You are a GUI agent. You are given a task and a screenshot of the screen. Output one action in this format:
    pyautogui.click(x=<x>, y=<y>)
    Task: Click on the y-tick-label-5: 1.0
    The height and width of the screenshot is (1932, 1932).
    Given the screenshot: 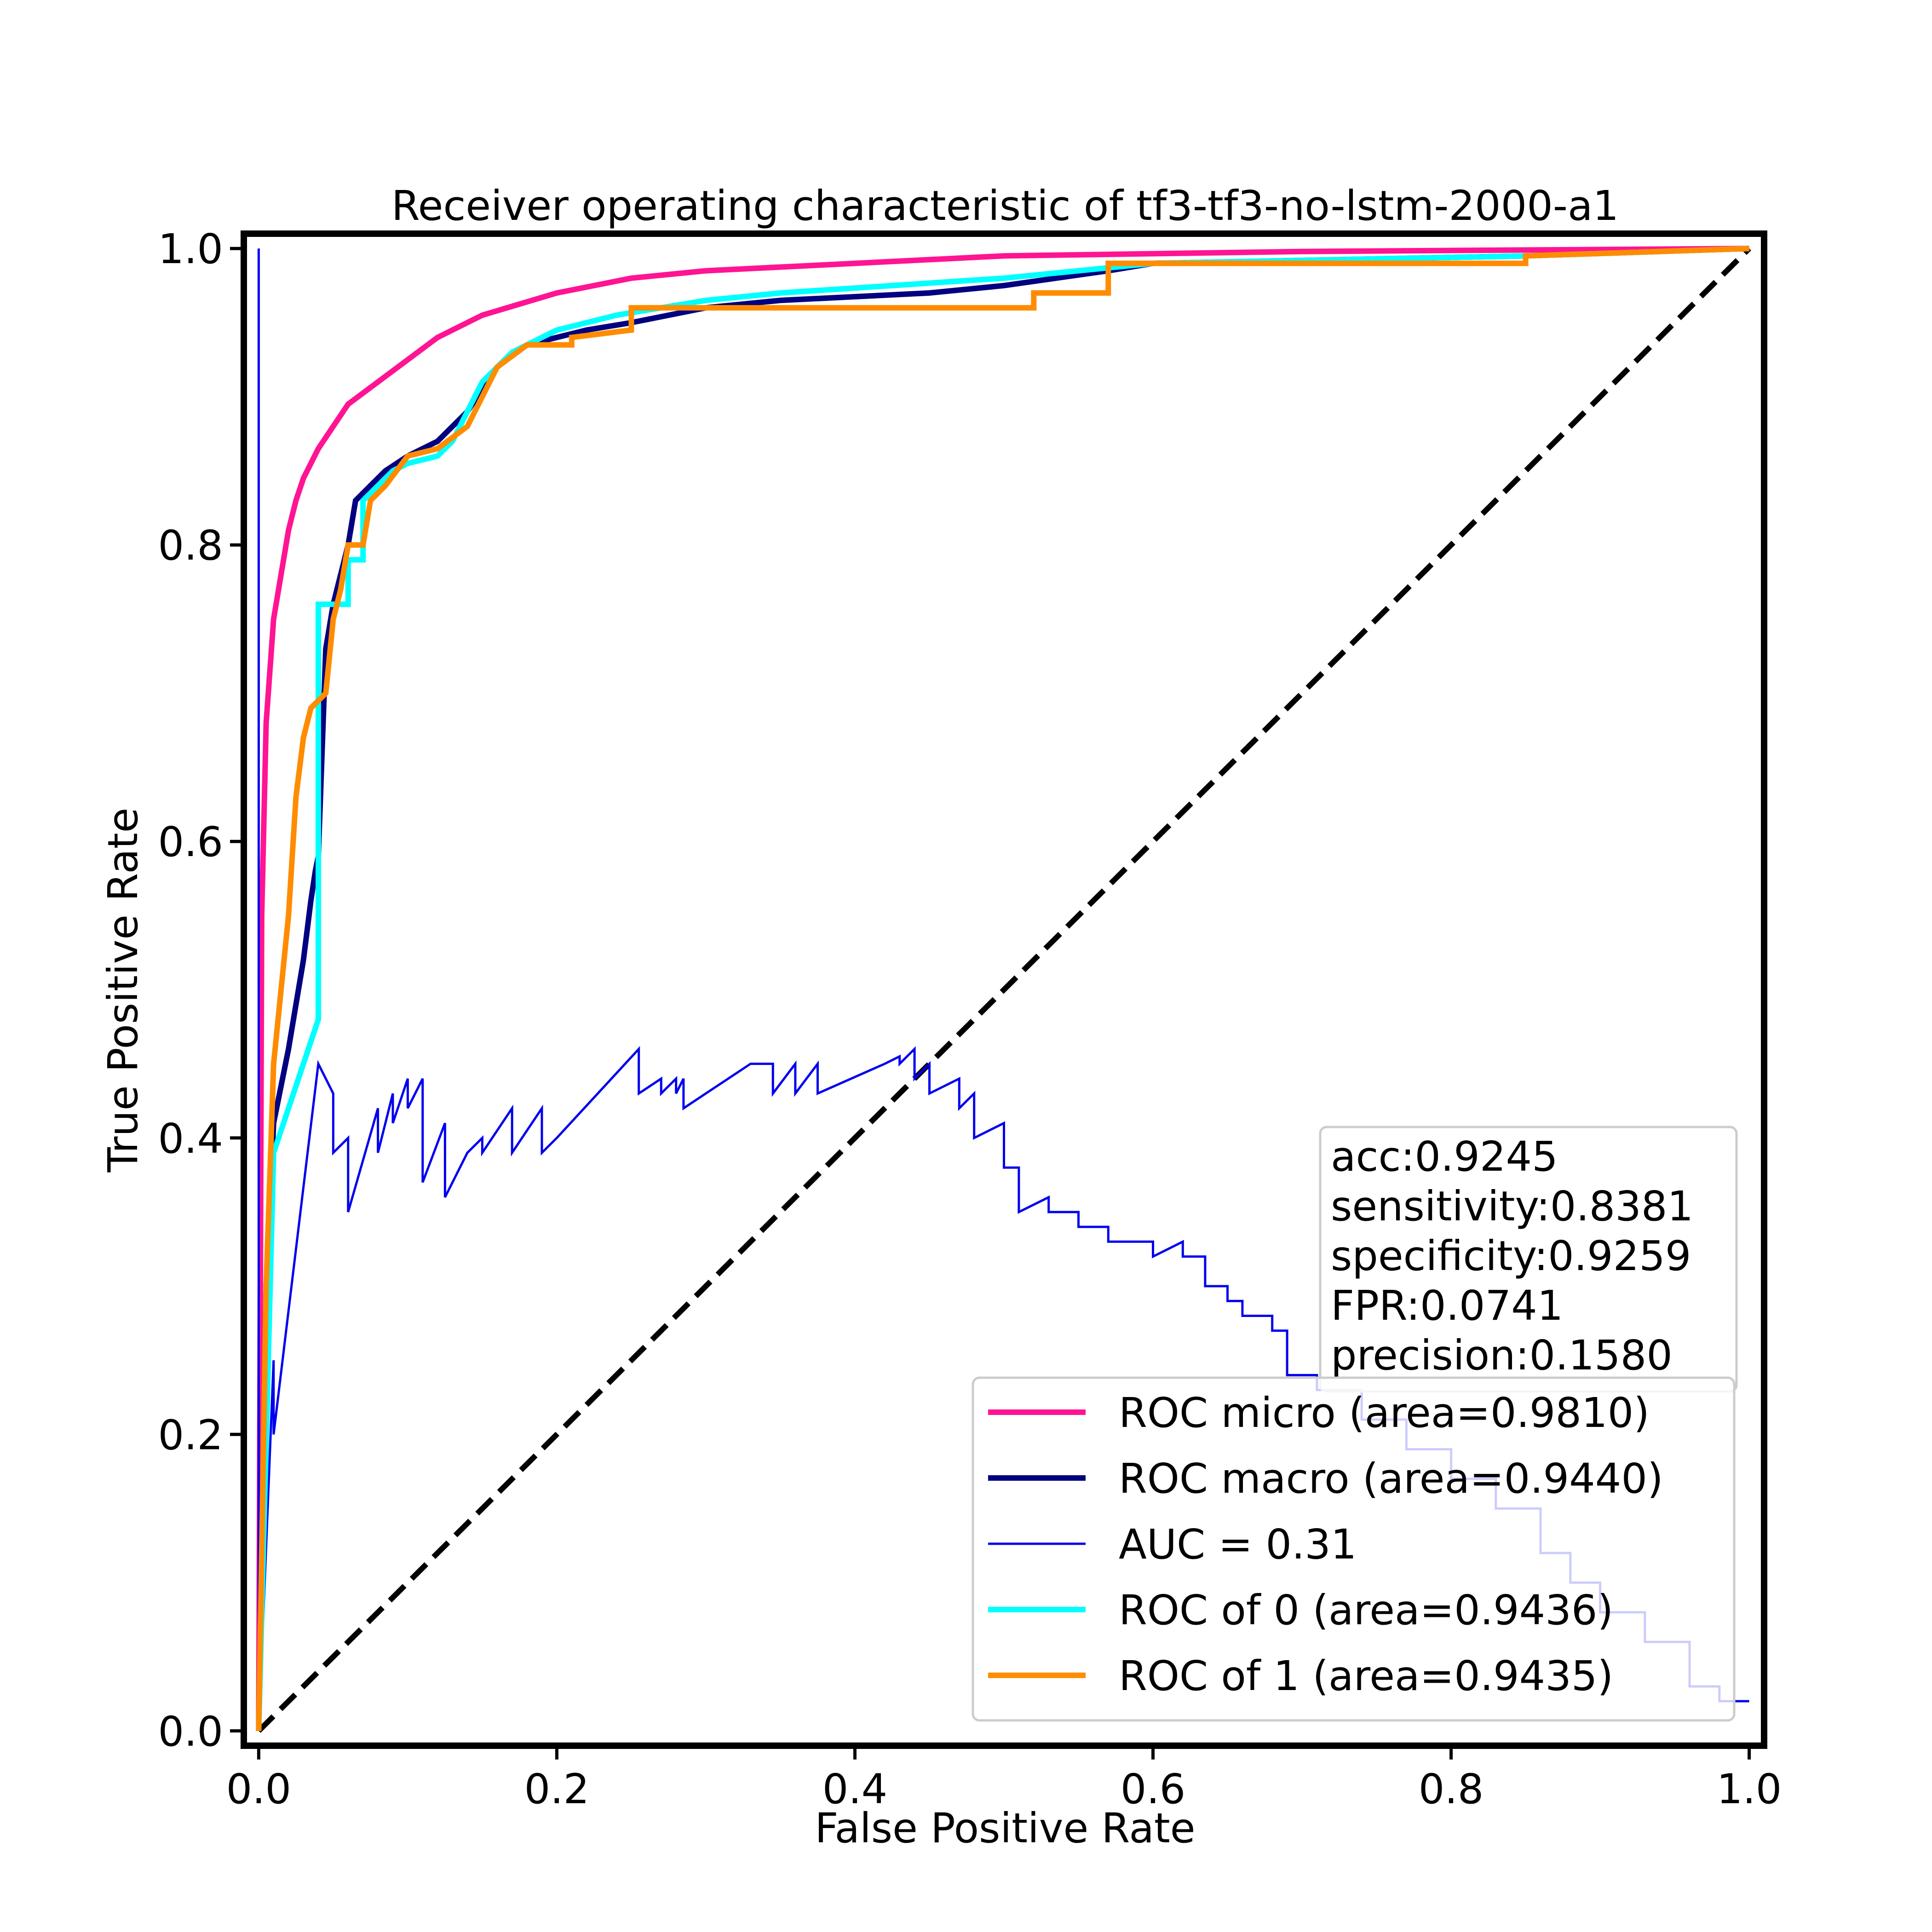 What is the action you would take?
    pyautogui.click(x=190, y=249)
    